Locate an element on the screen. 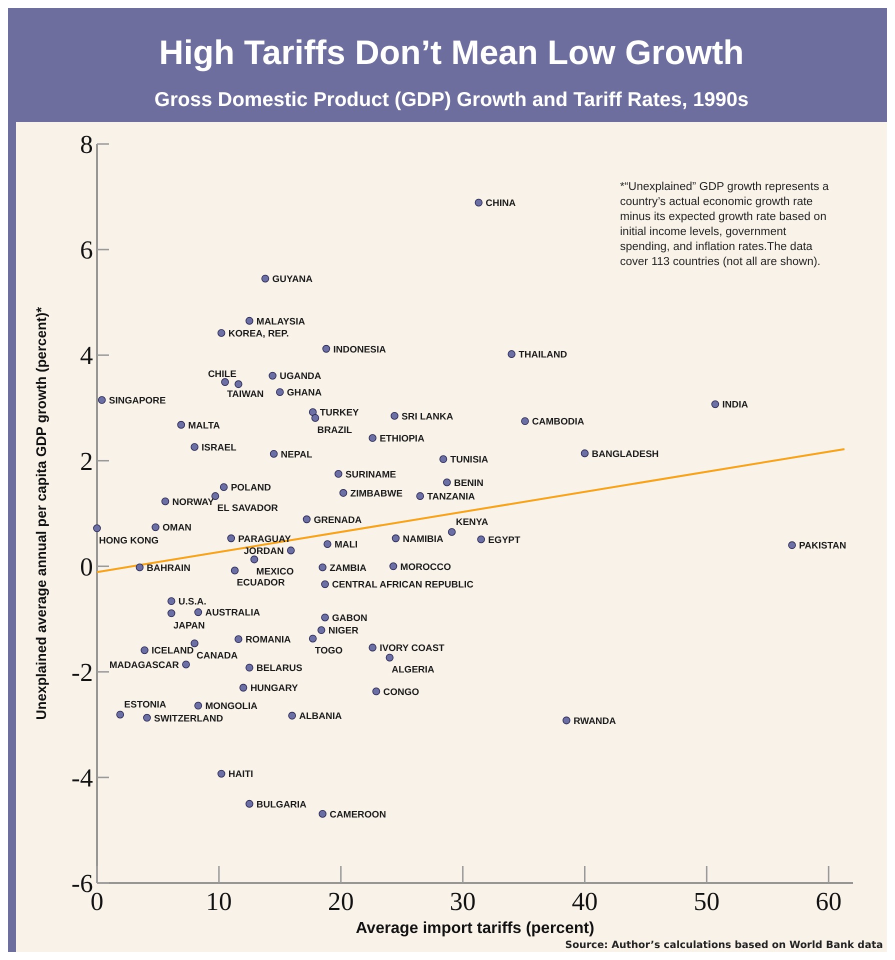 The height and width of the screenshot is (960, 895). y-tick-label: -4 is located at coordinates (82, 778).